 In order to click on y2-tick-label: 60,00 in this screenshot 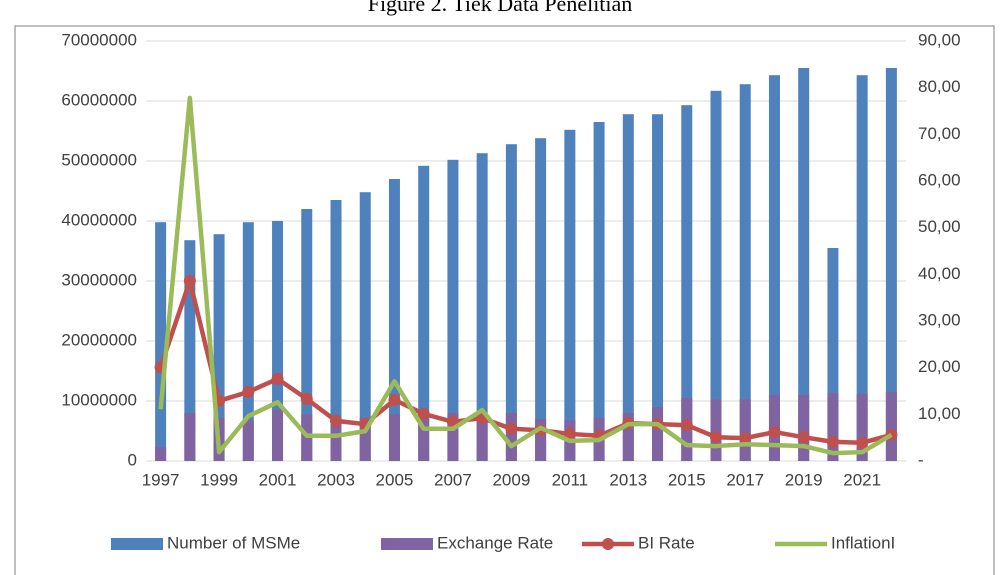, I will do `click(939, 179)`.